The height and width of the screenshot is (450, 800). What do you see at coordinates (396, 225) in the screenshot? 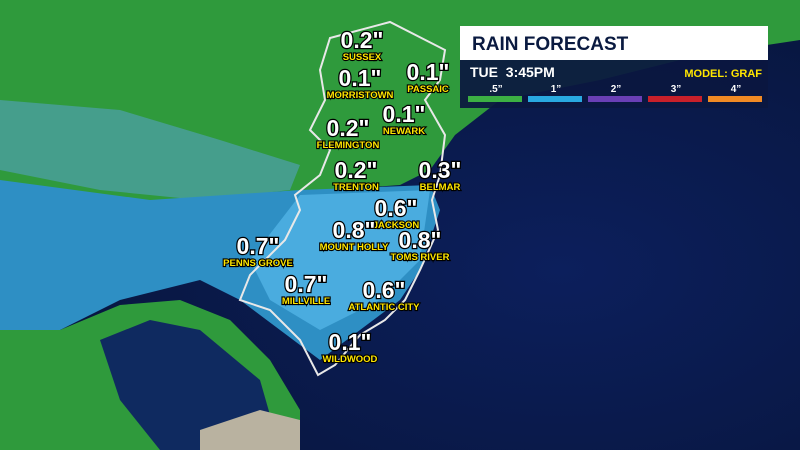
I see `city-name: JACKSON` at bounding box center [396, 225].